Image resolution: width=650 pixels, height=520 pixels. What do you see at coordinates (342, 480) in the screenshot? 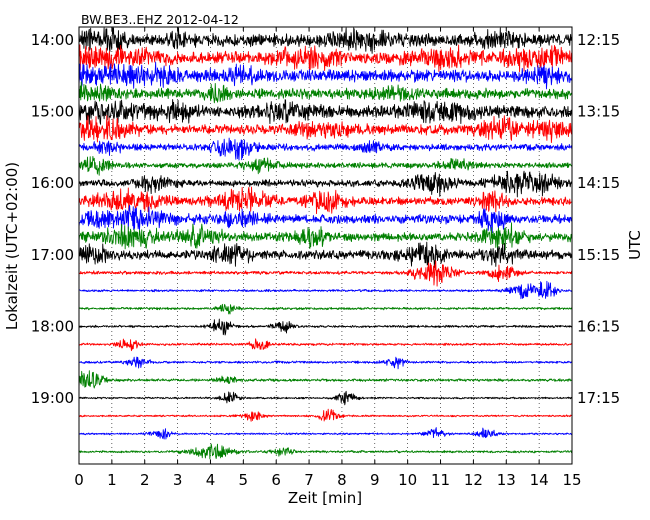
I see `x-tick-label: 8` at bounding box center [342, 480].